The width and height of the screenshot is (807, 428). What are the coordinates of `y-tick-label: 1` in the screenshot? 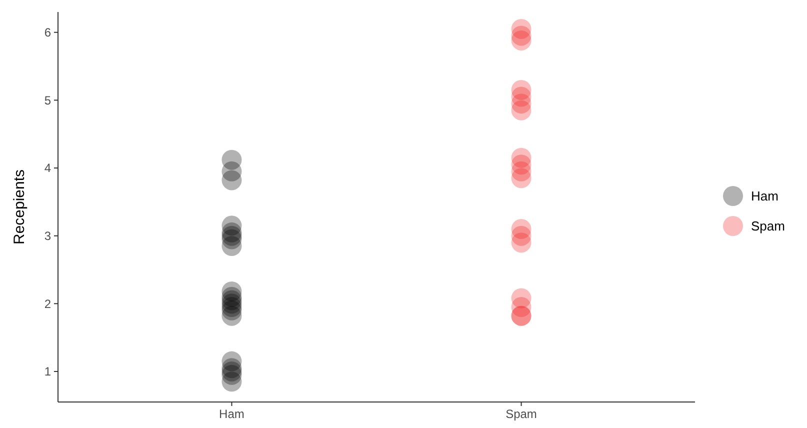 It's located at (48, 371).